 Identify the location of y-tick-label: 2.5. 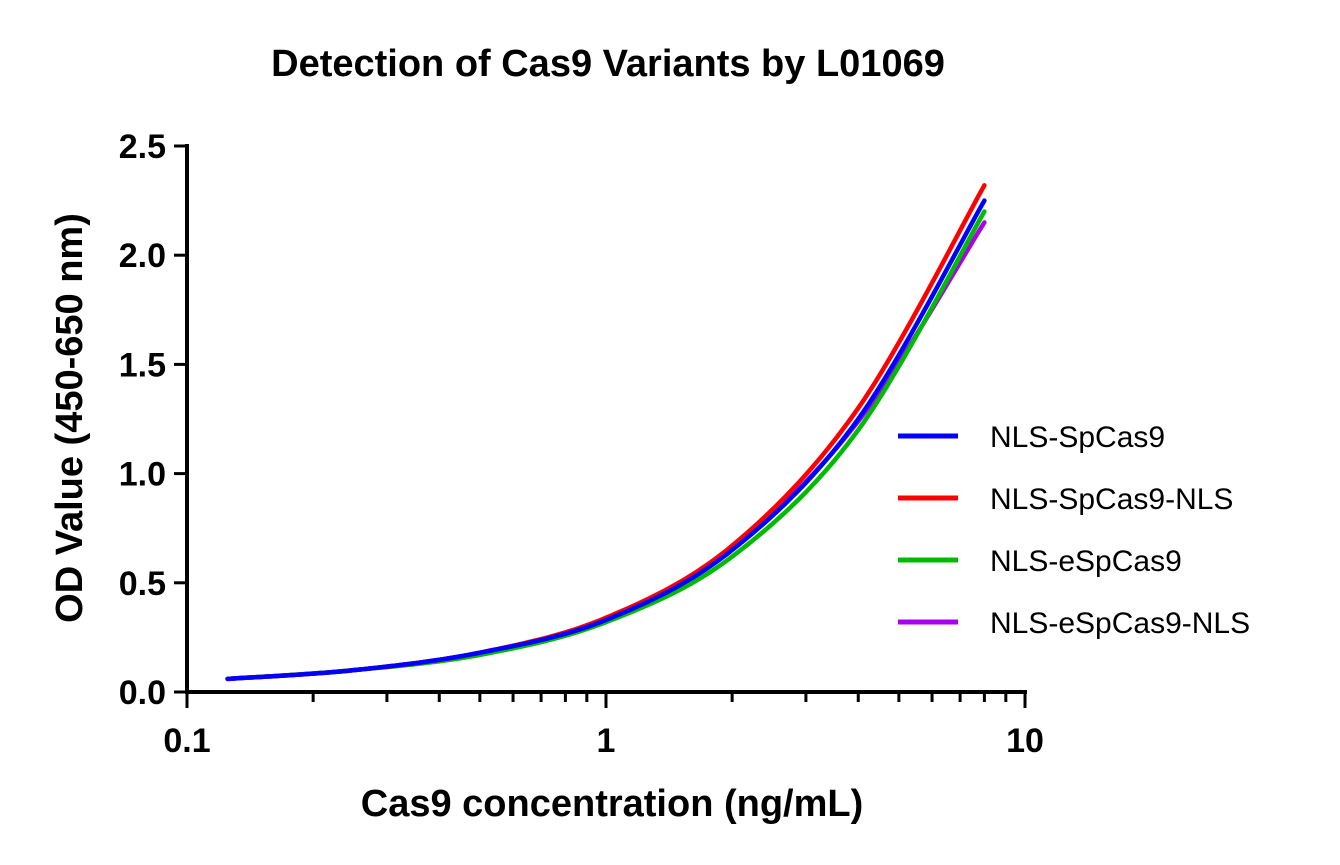
(142, 147).